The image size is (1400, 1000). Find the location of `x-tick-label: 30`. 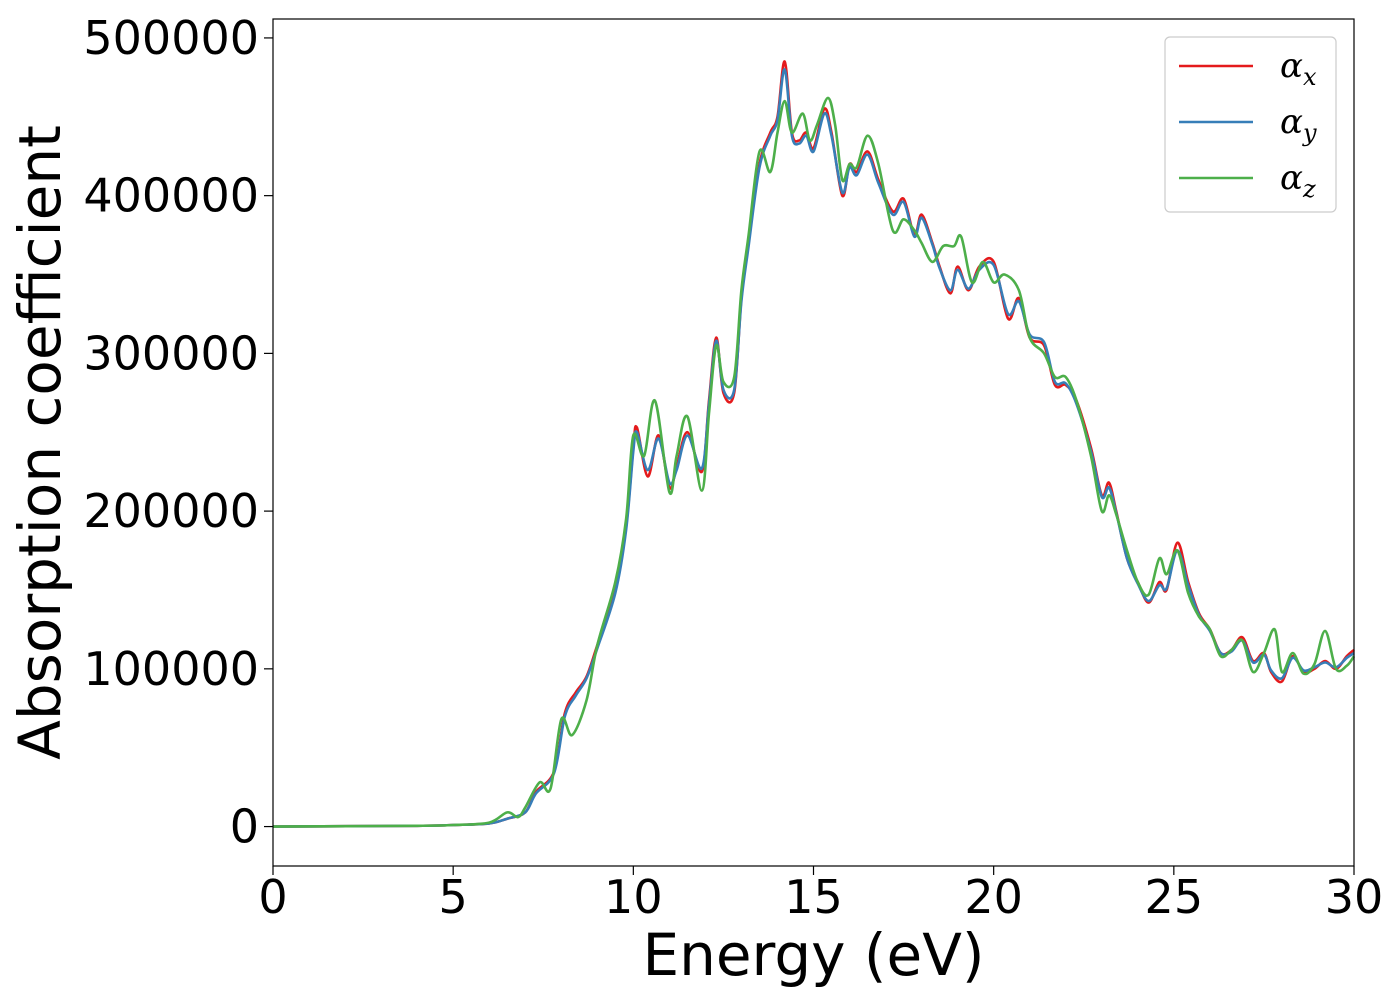

x-tick-label: 30 is located at coordinates (1354, 897).